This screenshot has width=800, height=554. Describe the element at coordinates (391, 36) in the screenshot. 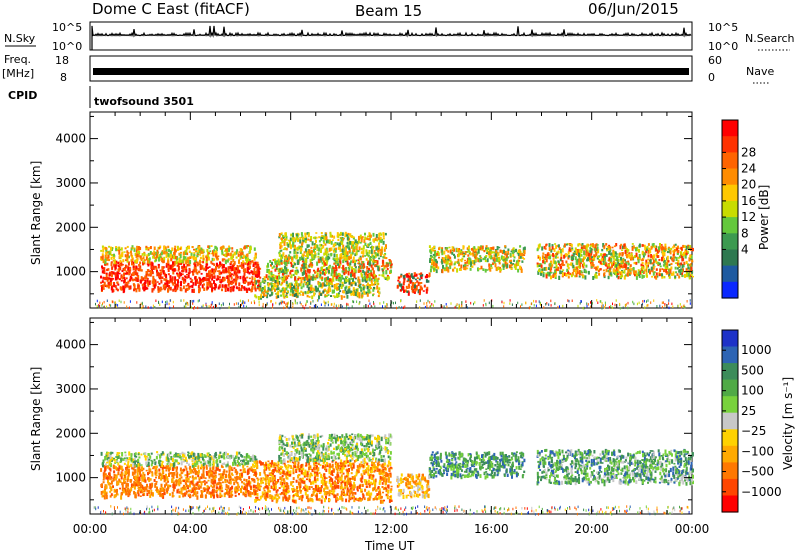

I see `nsky-panel` at that location.